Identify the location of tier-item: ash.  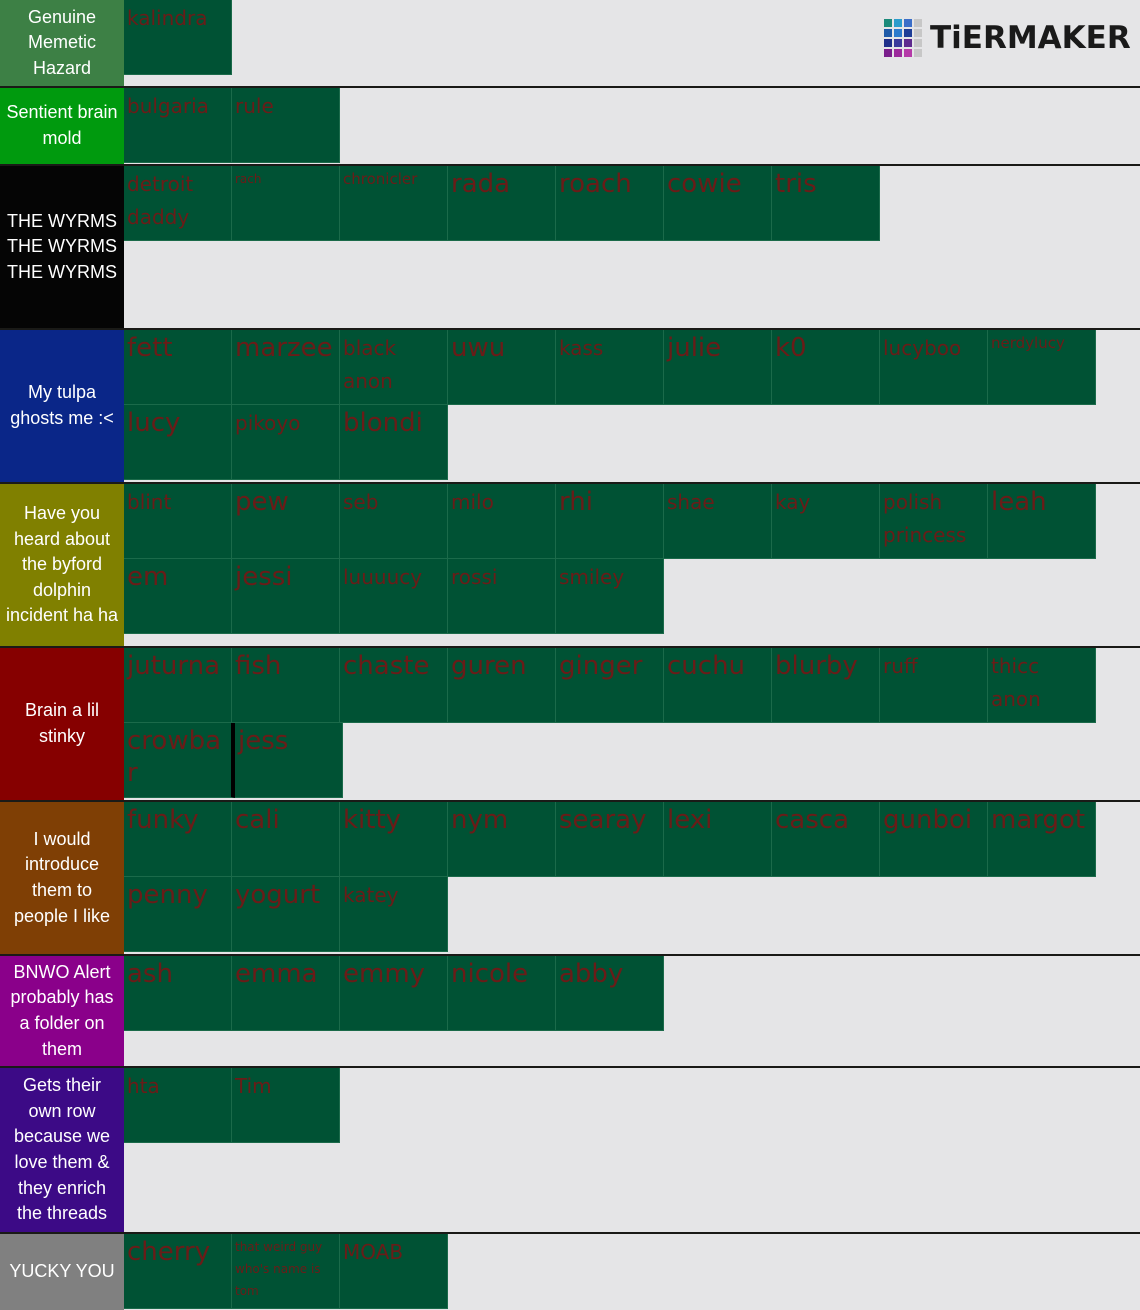
(178, 993).